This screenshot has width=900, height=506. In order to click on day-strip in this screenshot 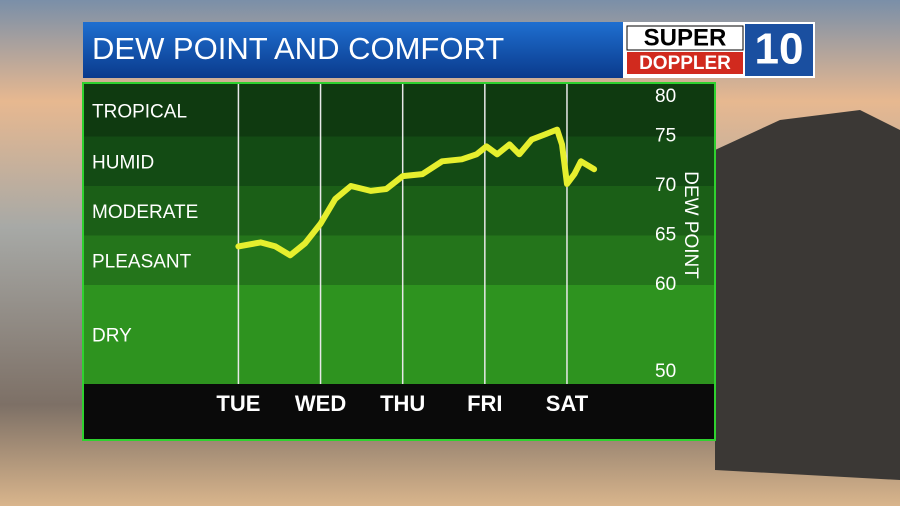, I will do `click(399, 411)`.